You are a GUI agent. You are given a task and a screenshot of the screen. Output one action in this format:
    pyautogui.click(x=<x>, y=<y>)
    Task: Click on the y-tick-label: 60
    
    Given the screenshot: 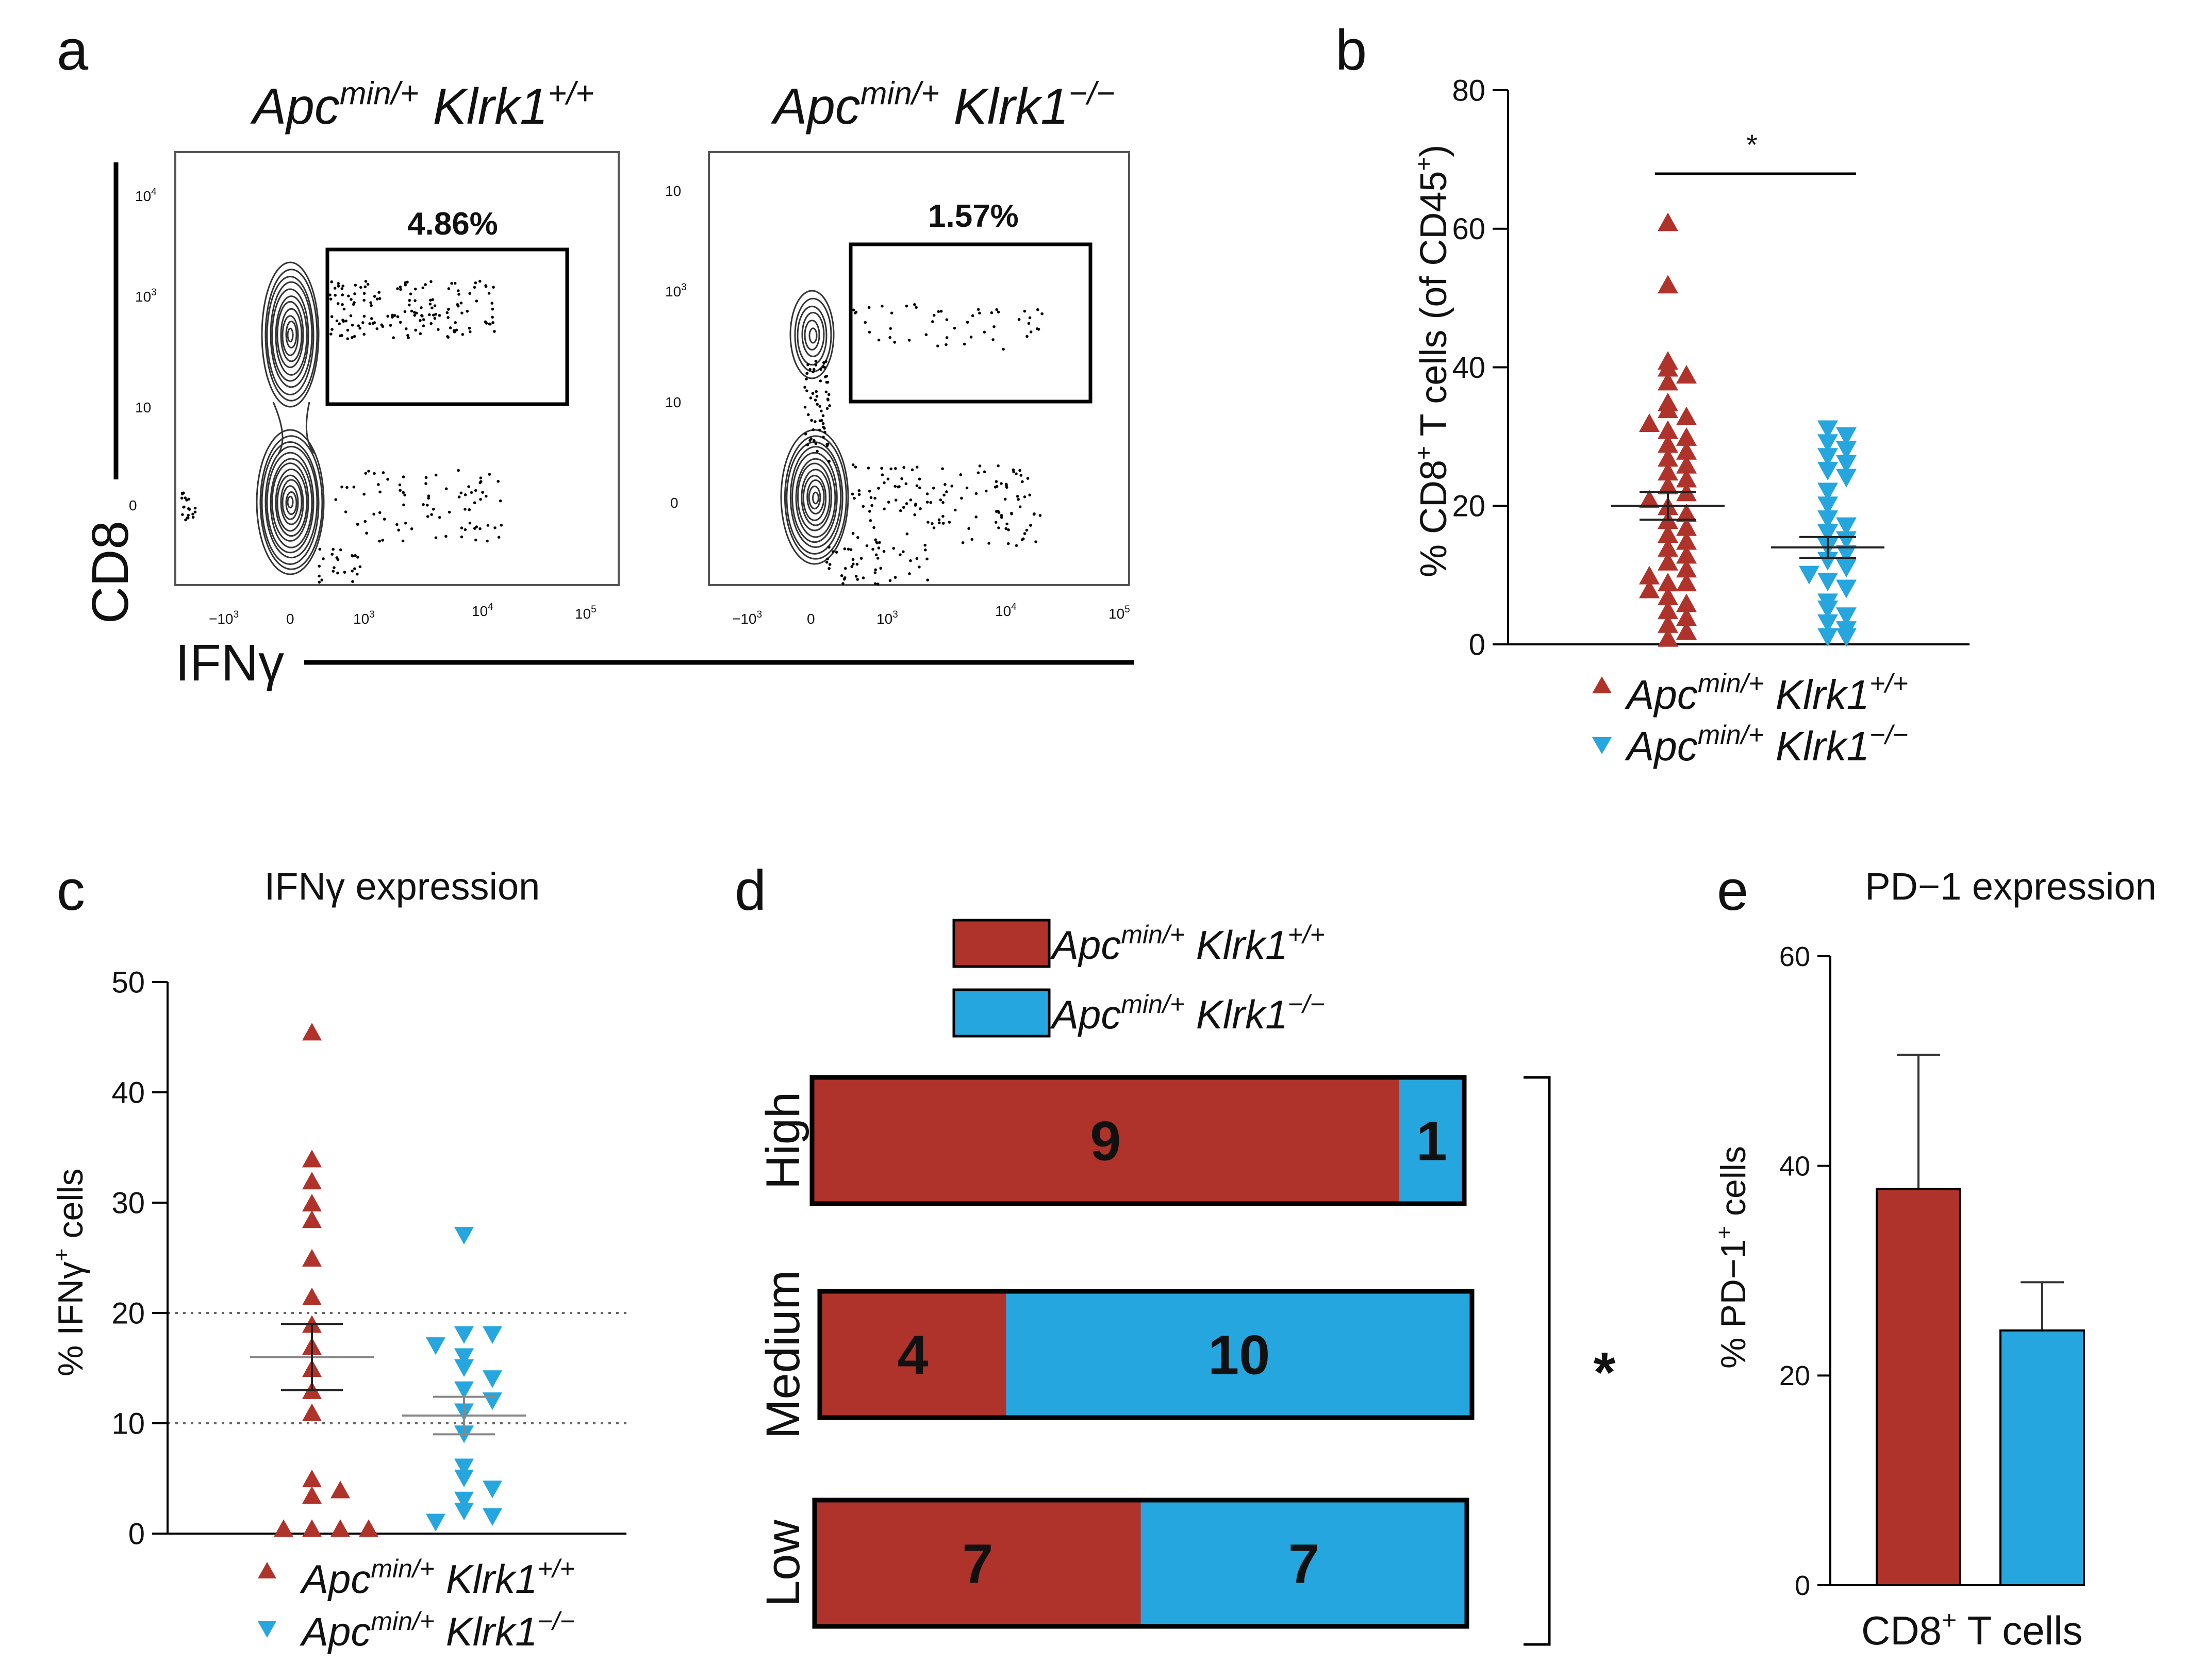 What is the action you would take?
    pyautogui.click(x=1468, y=229)
    